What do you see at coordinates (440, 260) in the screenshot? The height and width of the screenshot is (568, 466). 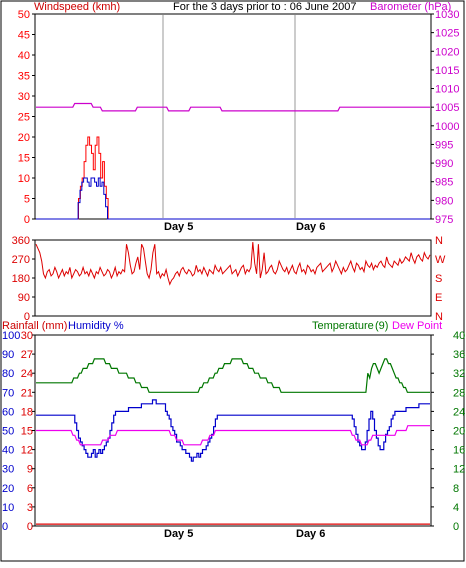 I see `compass-tick-label: W` at bounding box center [440, 260].